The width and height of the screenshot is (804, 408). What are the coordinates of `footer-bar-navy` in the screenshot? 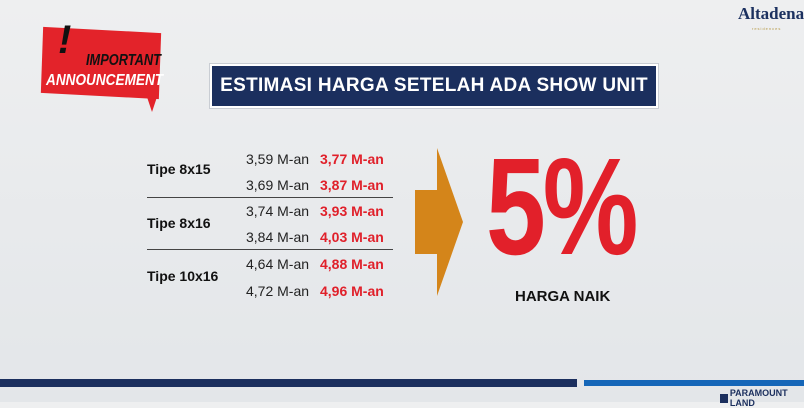 It's located at (288, 383).